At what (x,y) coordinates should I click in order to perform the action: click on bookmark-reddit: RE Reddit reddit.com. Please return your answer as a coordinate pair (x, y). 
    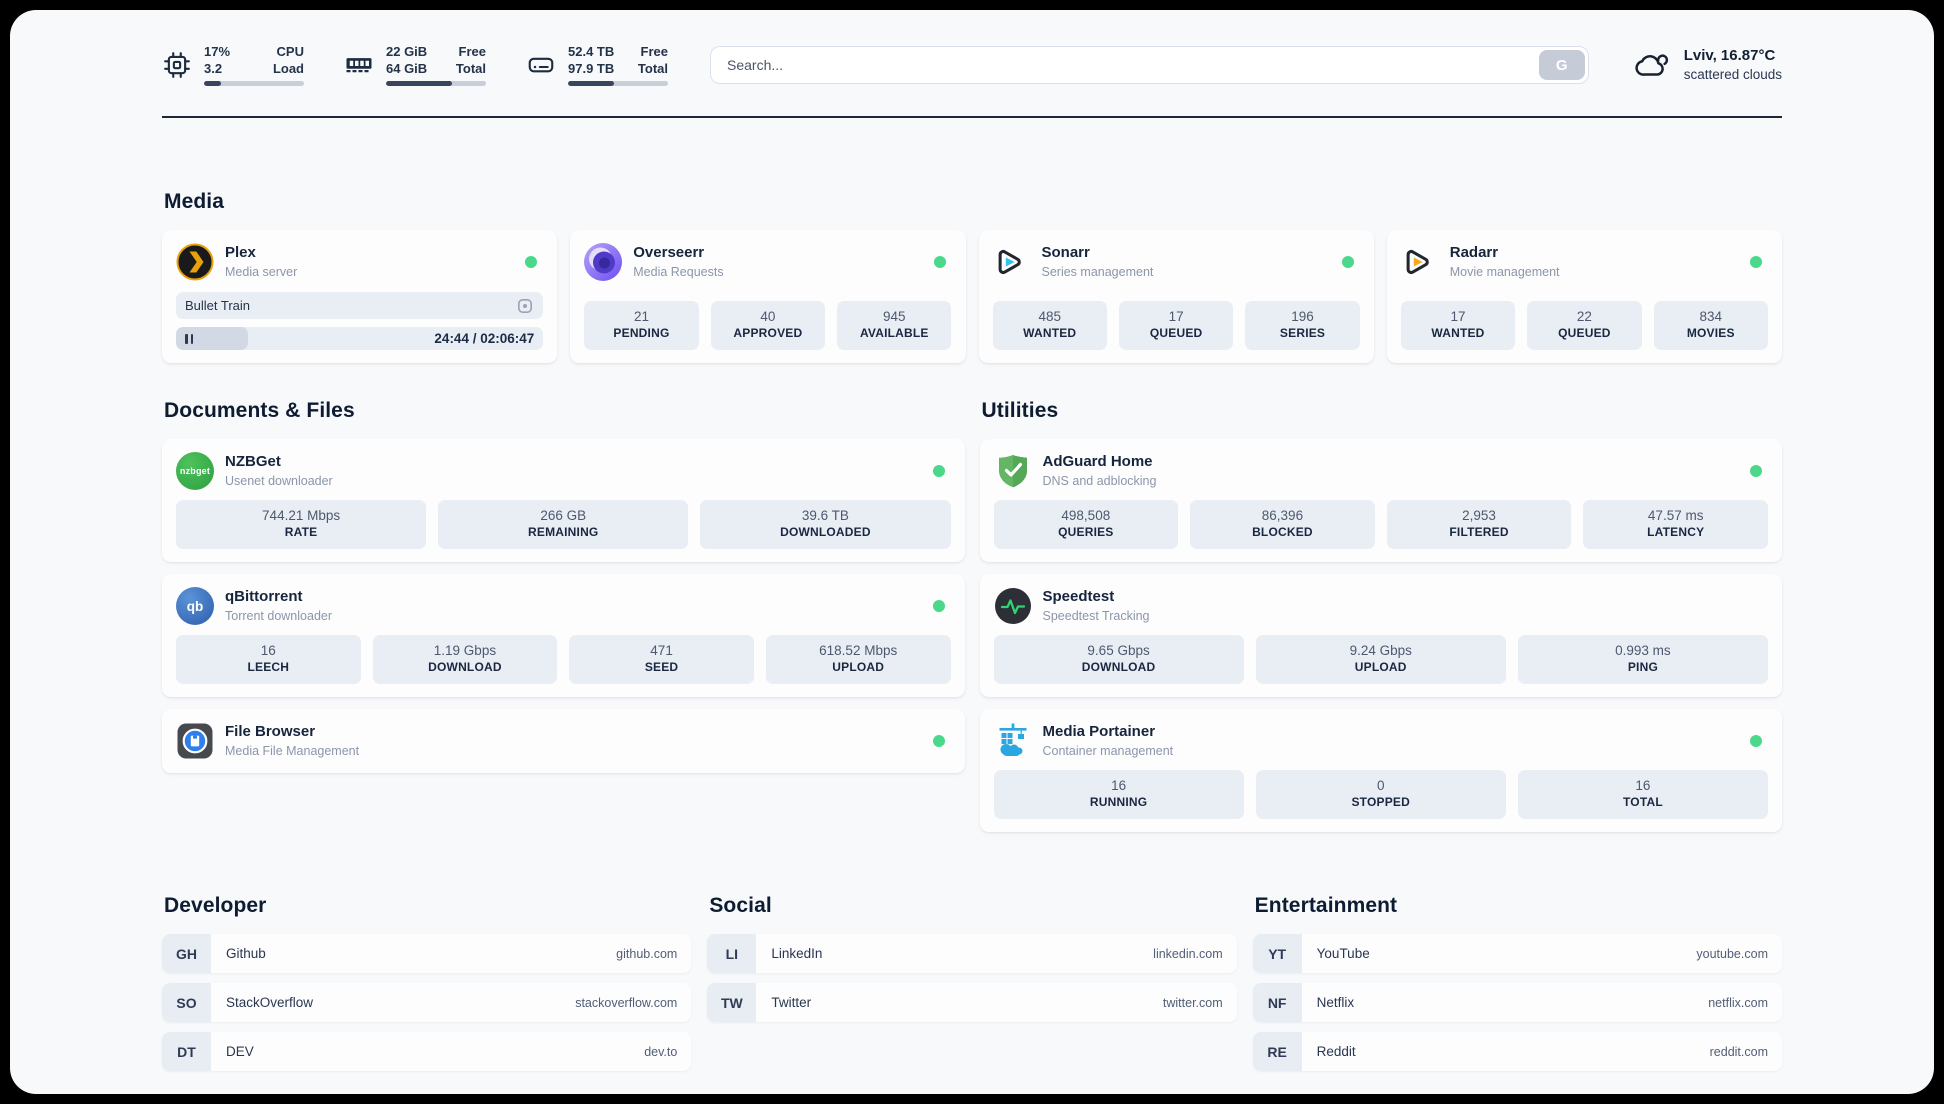
    Looking at the image, I should click on (1517, 1051).